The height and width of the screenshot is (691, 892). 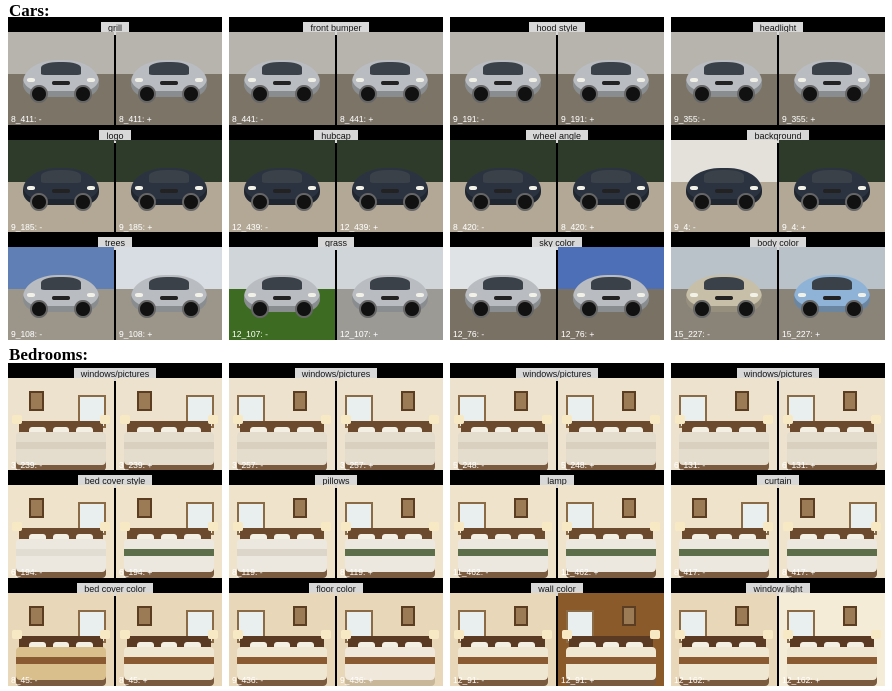 I want to click on unit-caption-plus: 12_76: +, so click(x=578, y=334).